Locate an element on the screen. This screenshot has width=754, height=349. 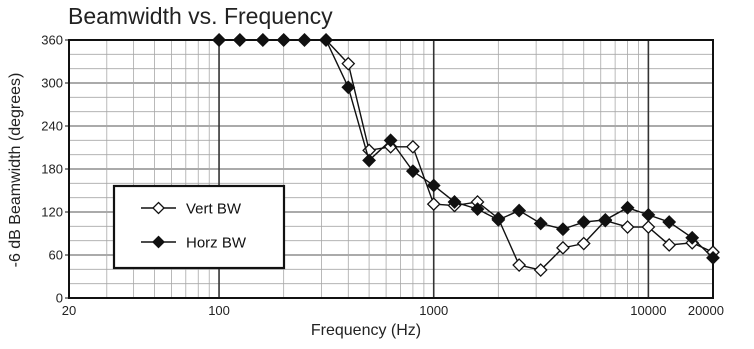
y-tick-label: 60 is located at coordinates (56, 255).